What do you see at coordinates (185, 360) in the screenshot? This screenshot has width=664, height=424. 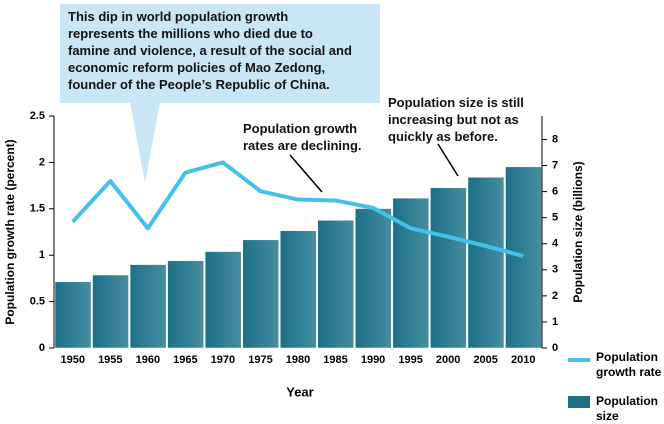 I see `x-tick-label: 1965` at bounding box center [185, 360].